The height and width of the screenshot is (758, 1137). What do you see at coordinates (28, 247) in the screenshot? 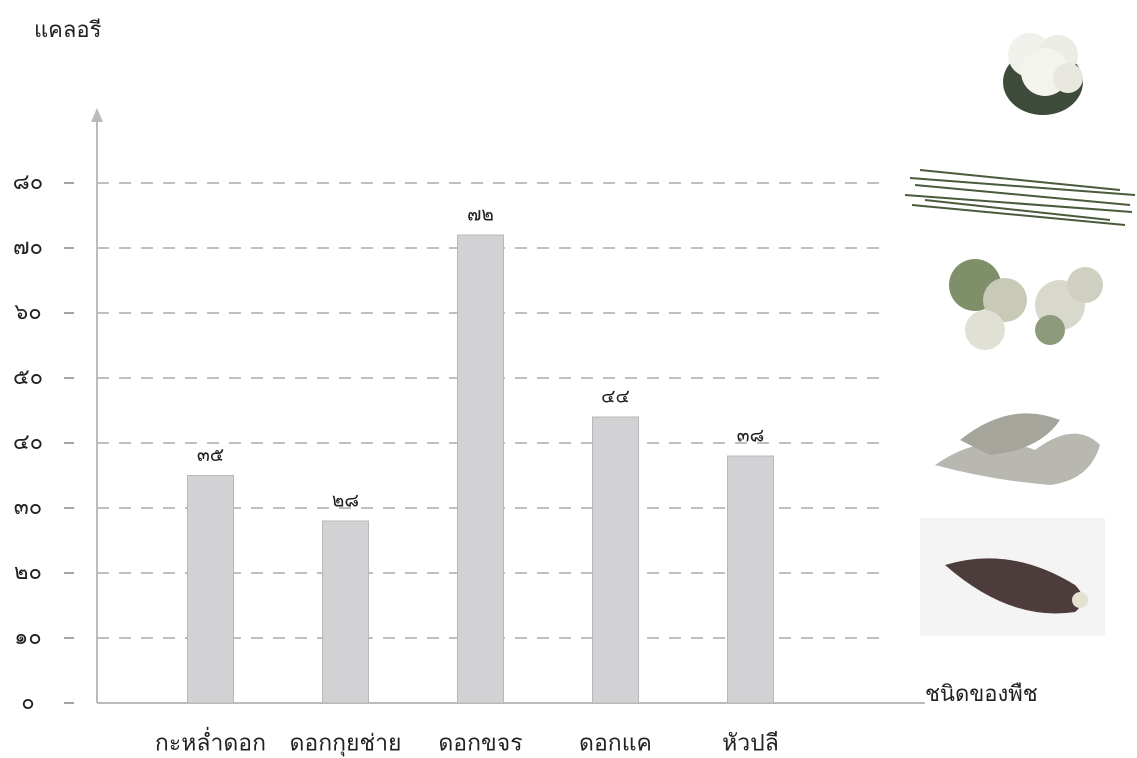
I see `y-tick-label: ๗๐` at bounding box center [28, 247].